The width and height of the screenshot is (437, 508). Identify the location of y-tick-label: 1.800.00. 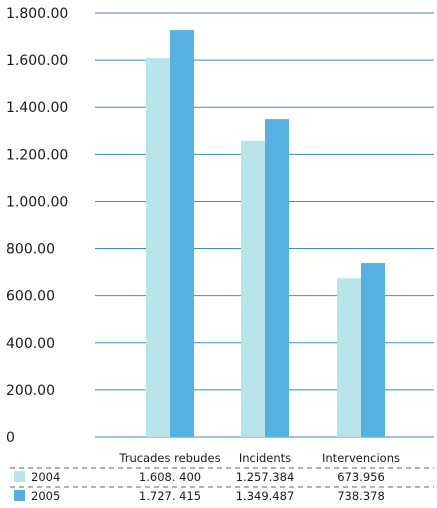
(37, 14).